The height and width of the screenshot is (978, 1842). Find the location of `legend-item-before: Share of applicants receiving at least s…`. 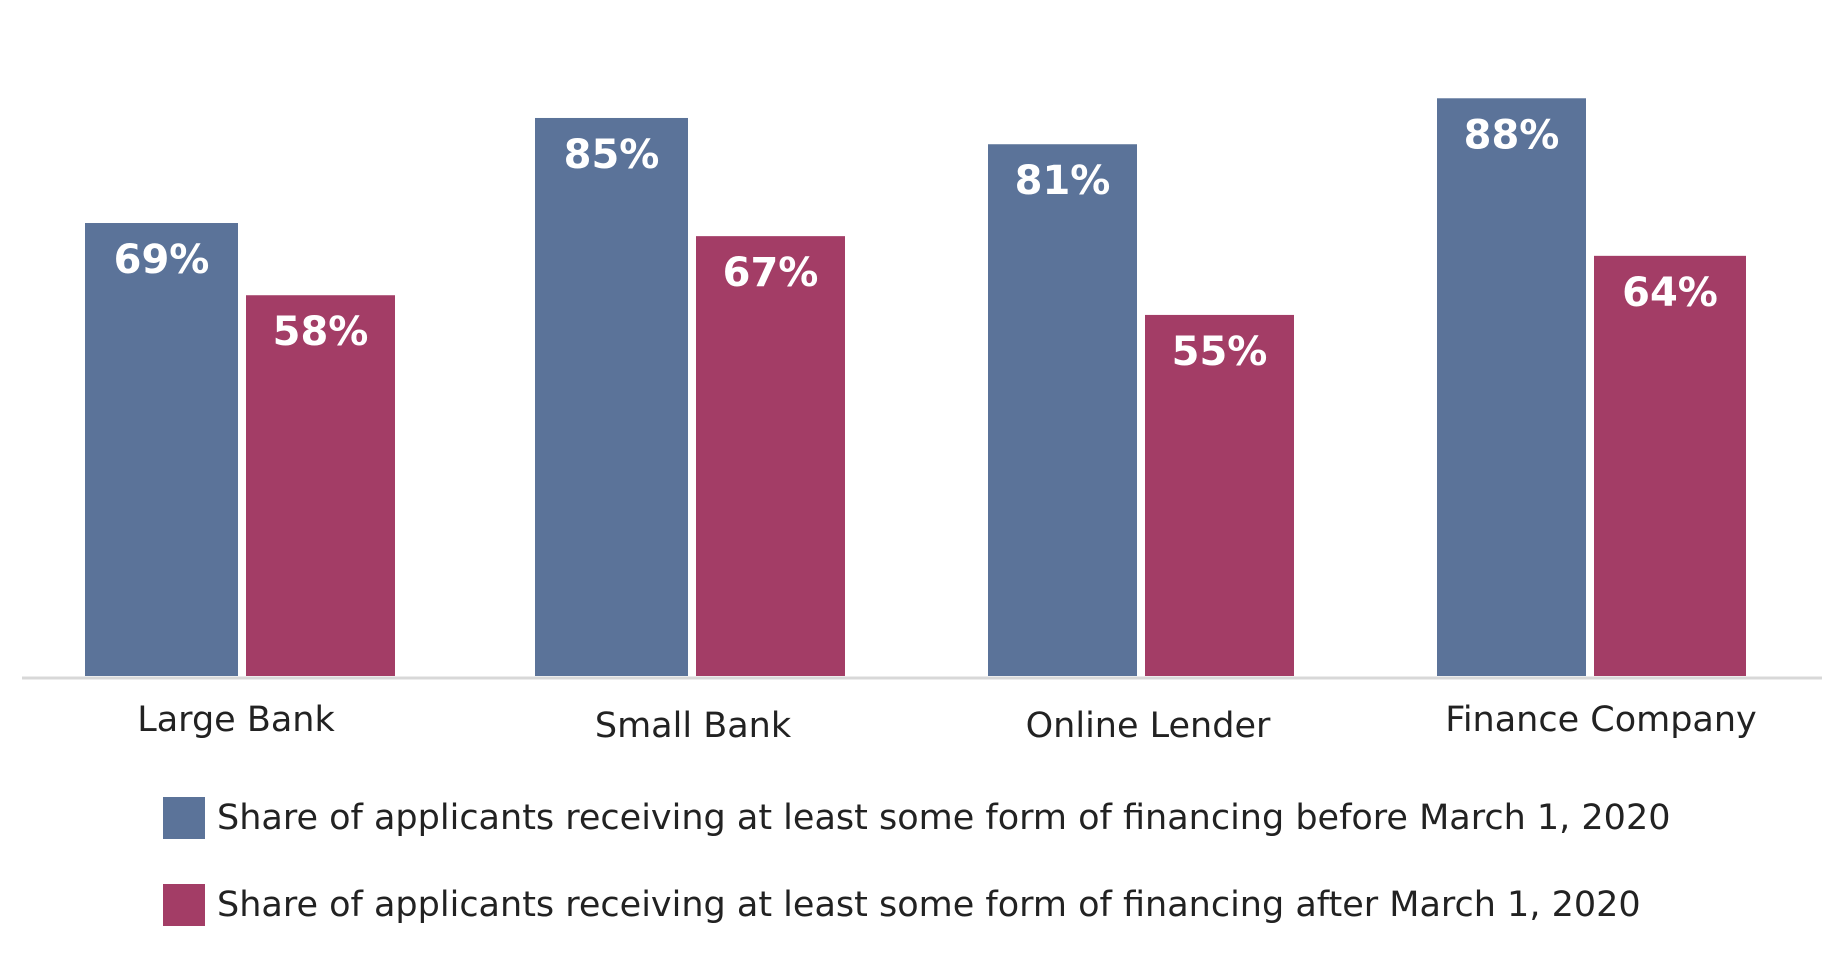

legend-item-before: Share of applicants receiving at least s… is located at coordinates (917, 817).